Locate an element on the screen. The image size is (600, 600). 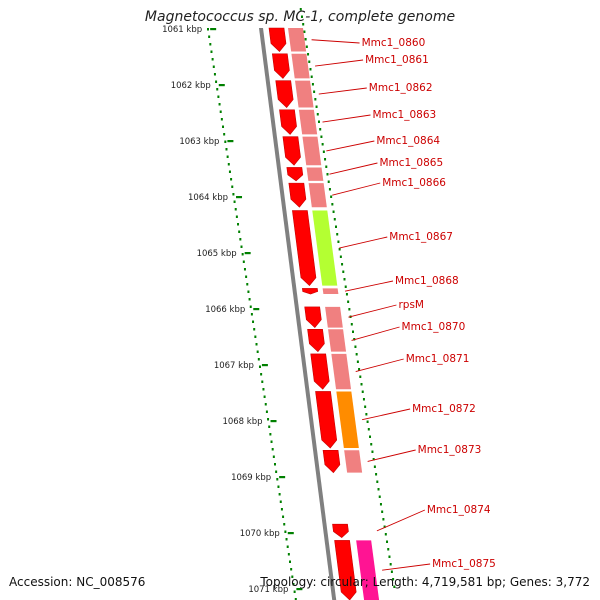
genome-backbone is located at coordinates (298, 314).